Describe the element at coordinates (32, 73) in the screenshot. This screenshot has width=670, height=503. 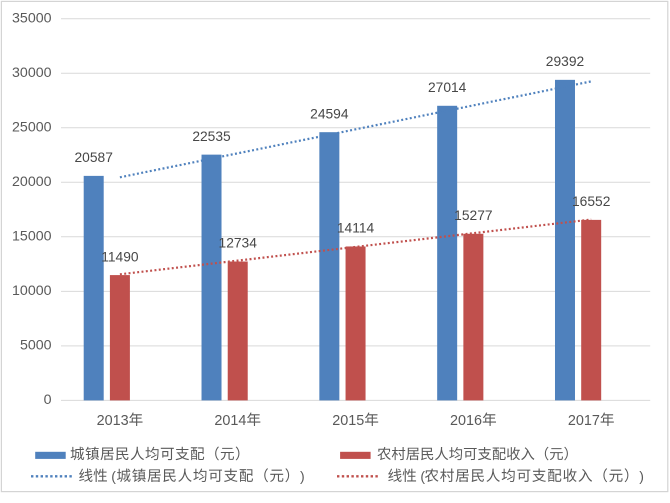
I see `svg-text: 30000` at that location.